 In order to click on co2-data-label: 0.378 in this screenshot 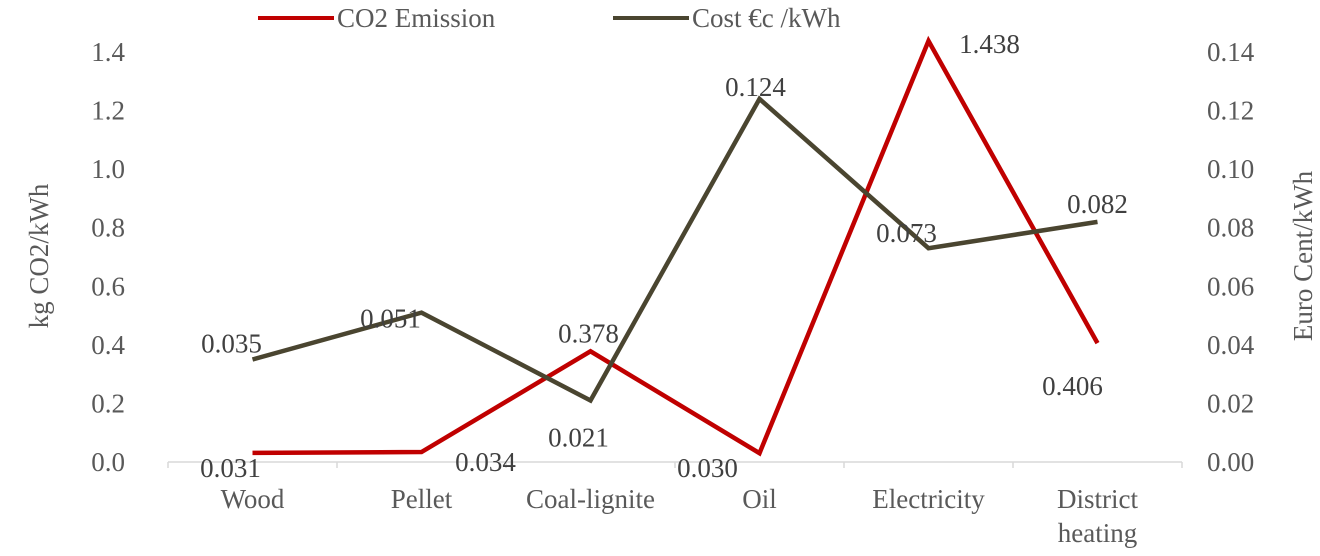, I will do `click(588, 333)`.